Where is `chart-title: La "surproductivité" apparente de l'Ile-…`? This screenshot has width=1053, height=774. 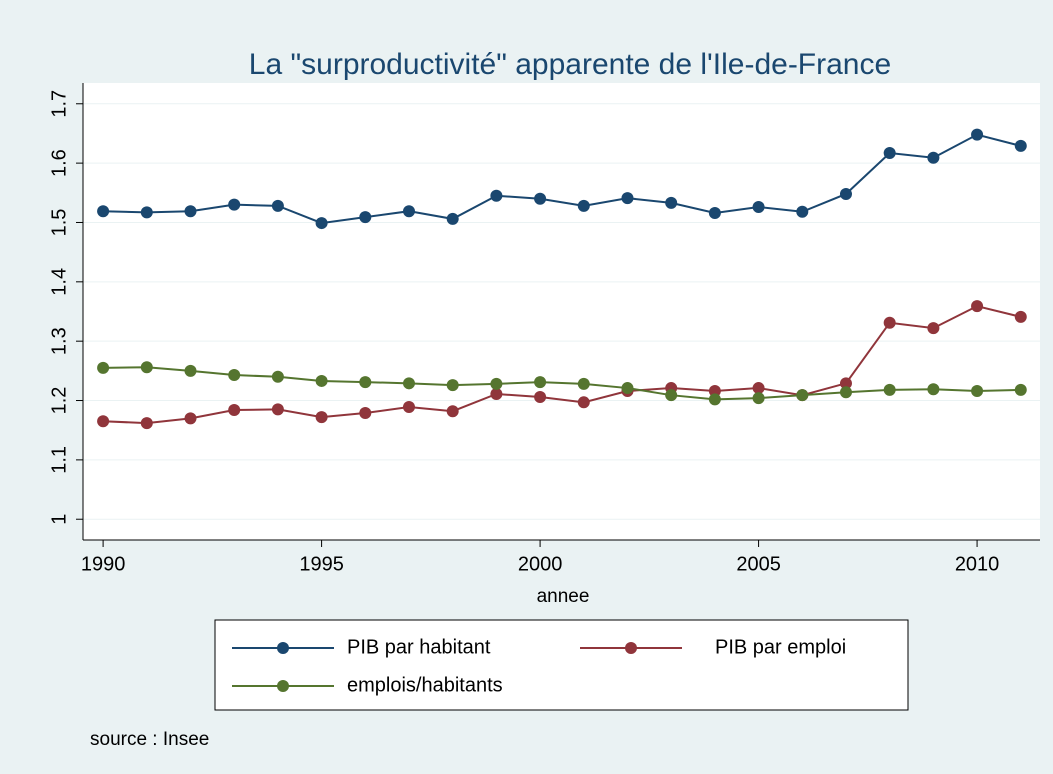
chart-title: La "surproductivité" apparente de l'Ile-… is located at coordinates (570, 64).